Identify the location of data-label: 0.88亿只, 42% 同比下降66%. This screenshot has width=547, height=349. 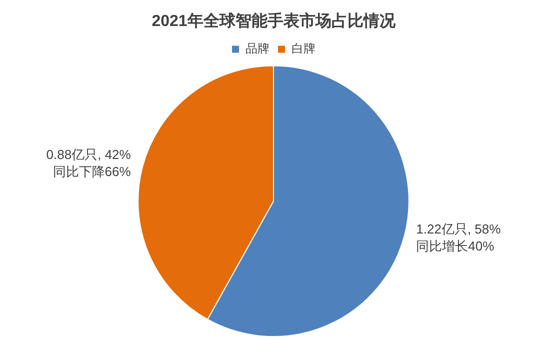
(89, 163).